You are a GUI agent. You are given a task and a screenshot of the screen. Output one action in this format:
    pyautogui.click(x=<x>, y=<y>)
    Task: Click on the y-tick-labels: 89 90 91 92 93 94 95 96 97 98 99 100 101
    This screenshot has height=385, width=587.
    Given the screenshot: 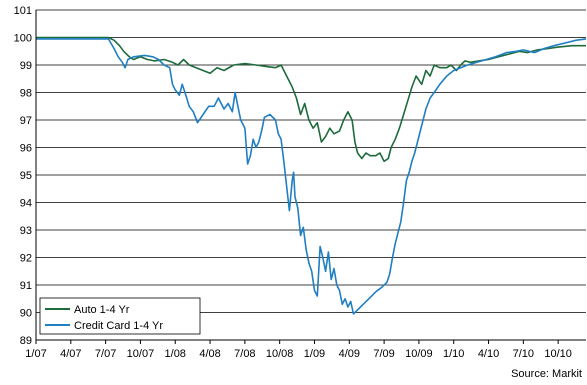 What is the action you would take?
    pyautogui.click(x=23, y=176)
    